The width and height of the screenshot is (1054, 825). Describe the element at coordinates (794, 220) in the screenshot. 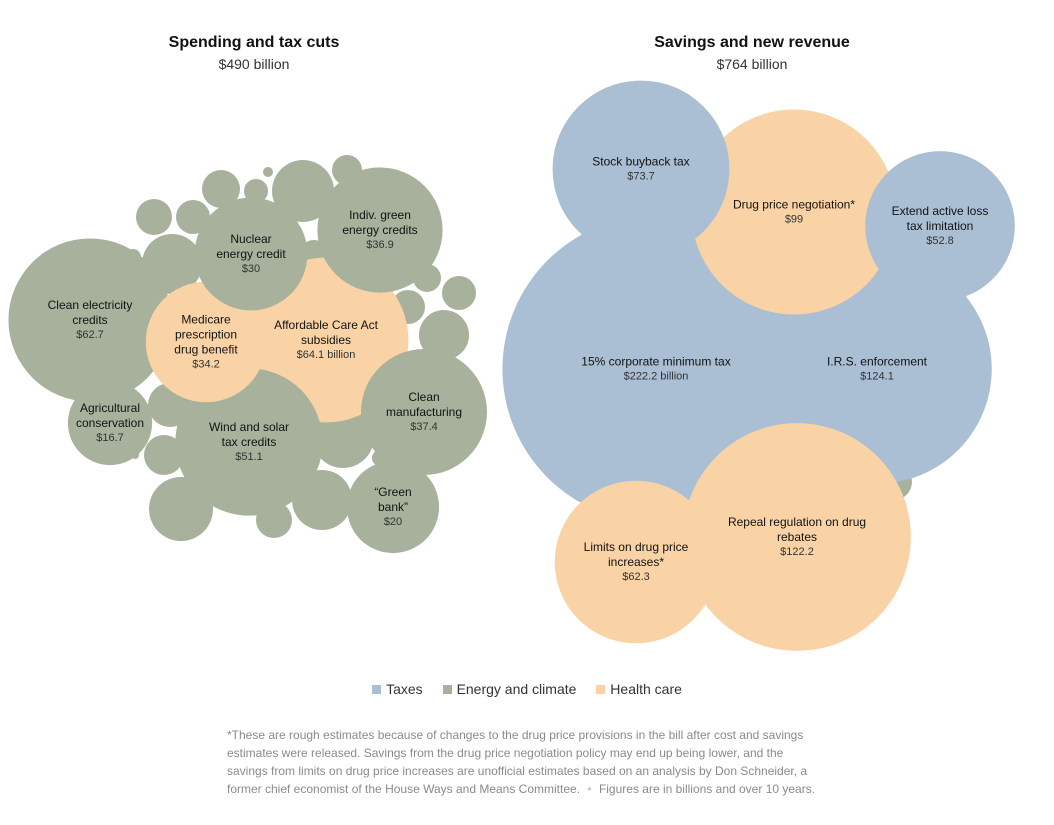

I see `bubble-value: $99` at that location.